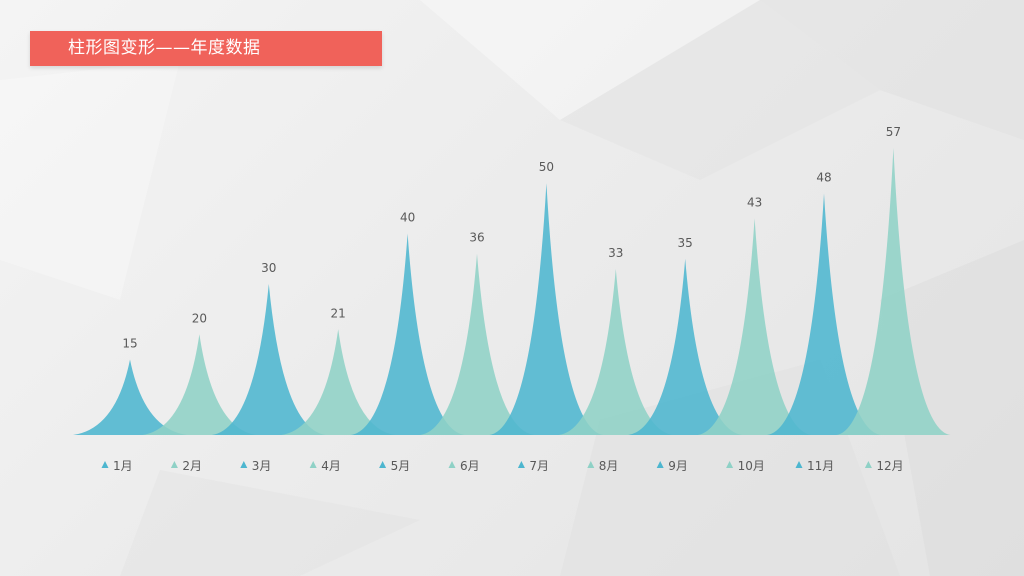 The width and height of the screenshot is (1024, 576). What do you see at coordinates (685, 346) in the screenshot?
I see `bar-9月` at bounding box center [685, 346].